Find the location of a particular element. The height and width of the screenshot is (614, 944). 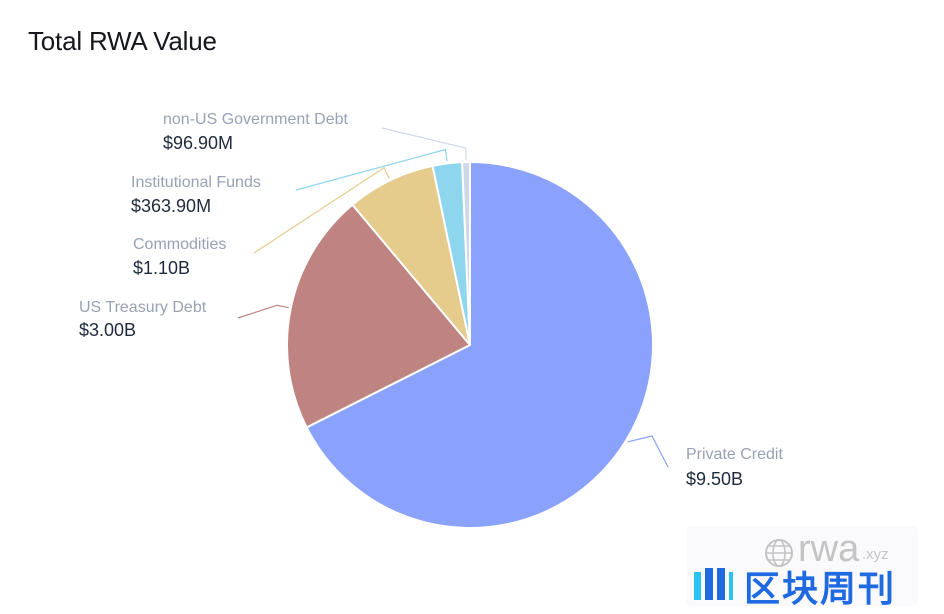

label-name: non-US Government Debt is located at coordinates (256, 119).